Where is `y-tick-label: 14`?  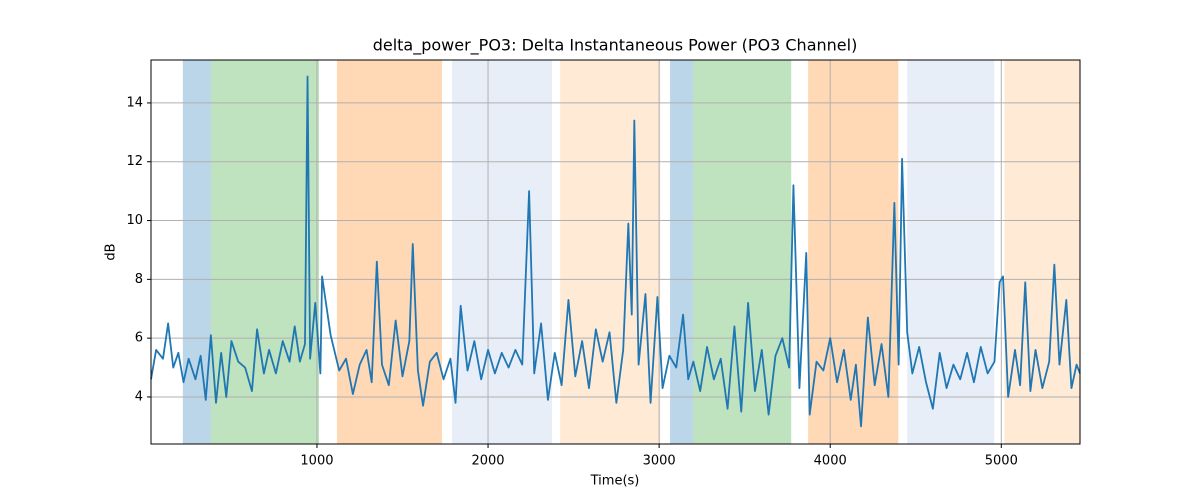
y-tick-label: 14 is located at coordinates (134, 102).